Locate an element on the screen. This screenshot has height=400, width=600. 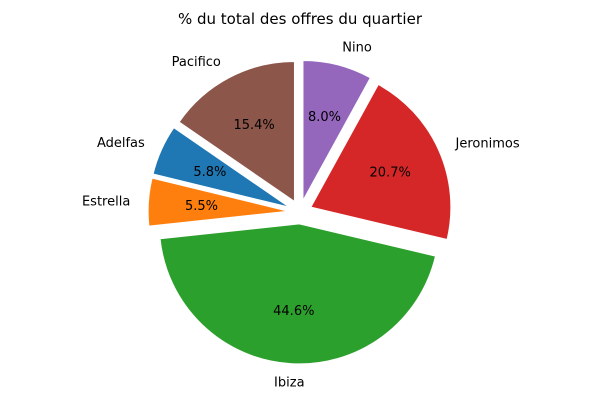
slice-label-ibiza: Ibiza is located at coordinates (289, 382).